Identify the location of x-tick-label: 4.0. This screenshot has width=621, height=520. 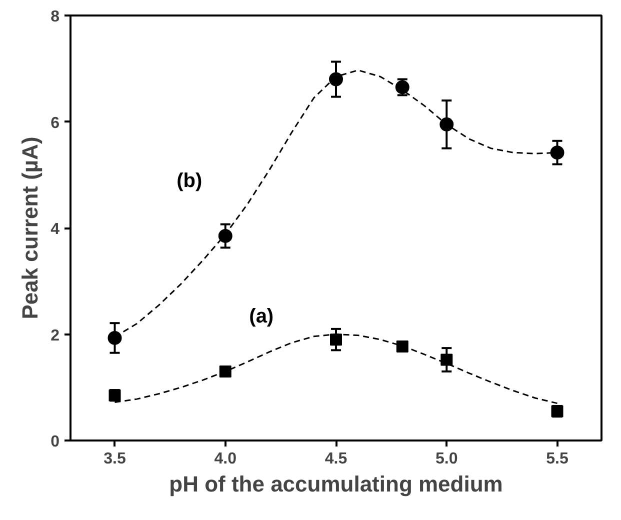
(225, 459).